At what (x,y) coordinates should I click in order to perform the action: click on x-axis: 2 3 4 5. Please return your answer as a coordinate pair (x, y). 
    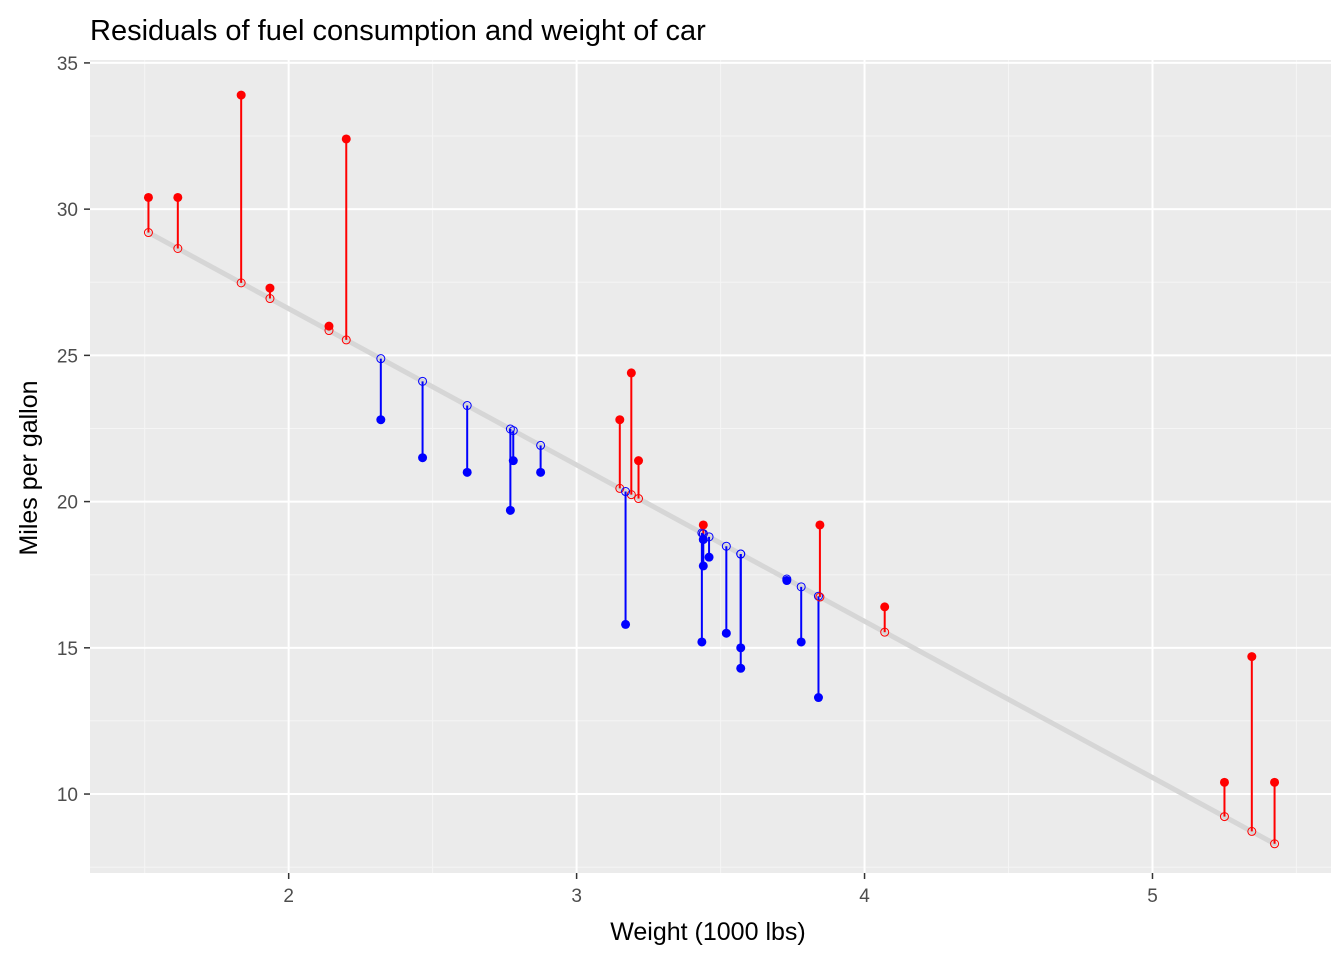
    Looking at the image, I should click on (720, 890).